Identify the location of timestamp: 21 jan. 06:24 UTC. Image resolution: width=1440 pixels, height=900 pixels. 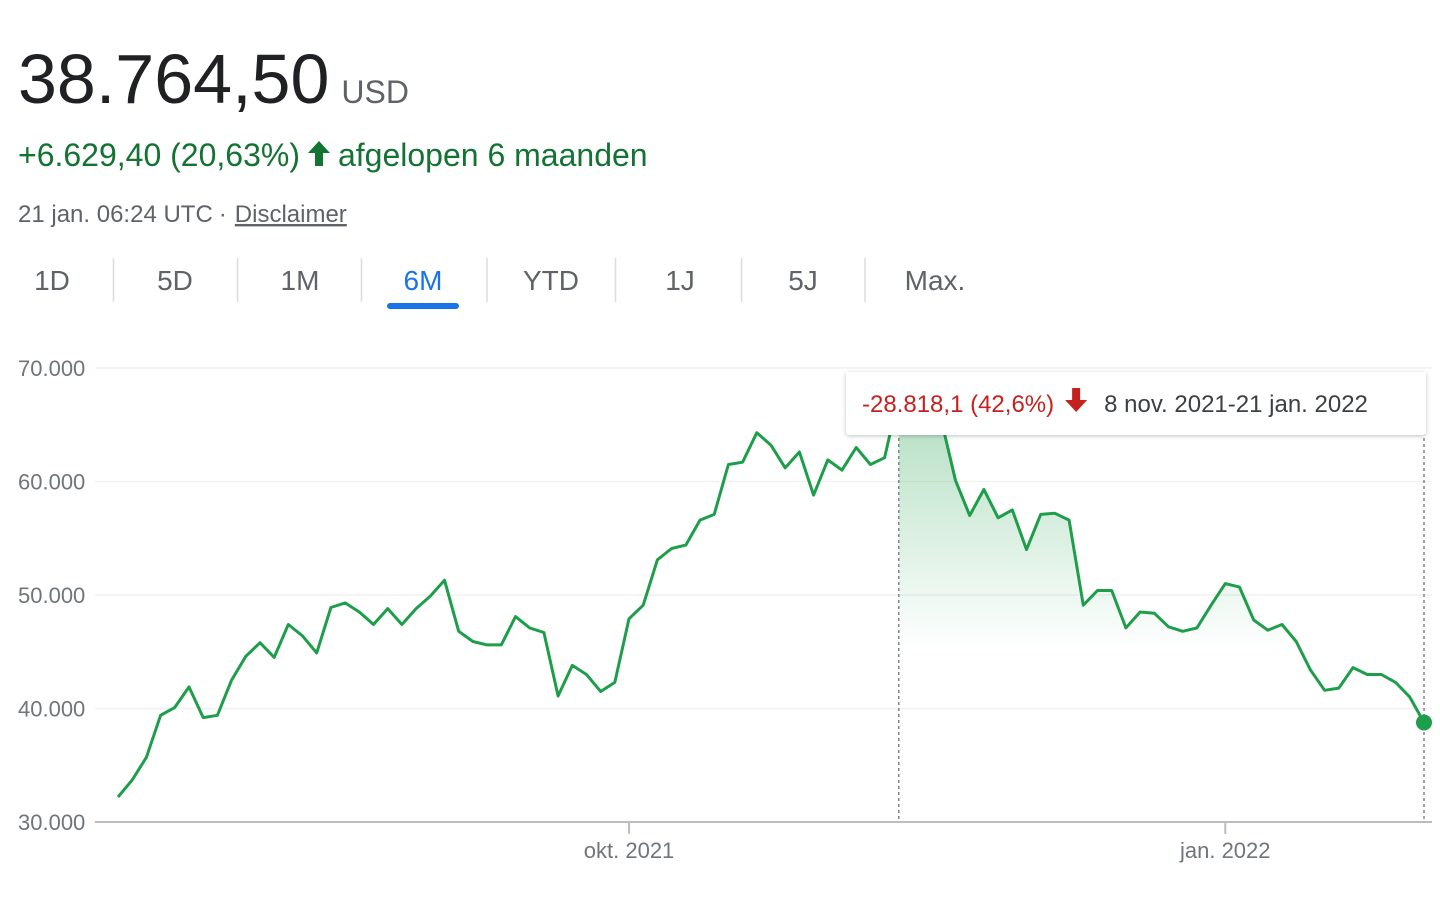
(115, 214).